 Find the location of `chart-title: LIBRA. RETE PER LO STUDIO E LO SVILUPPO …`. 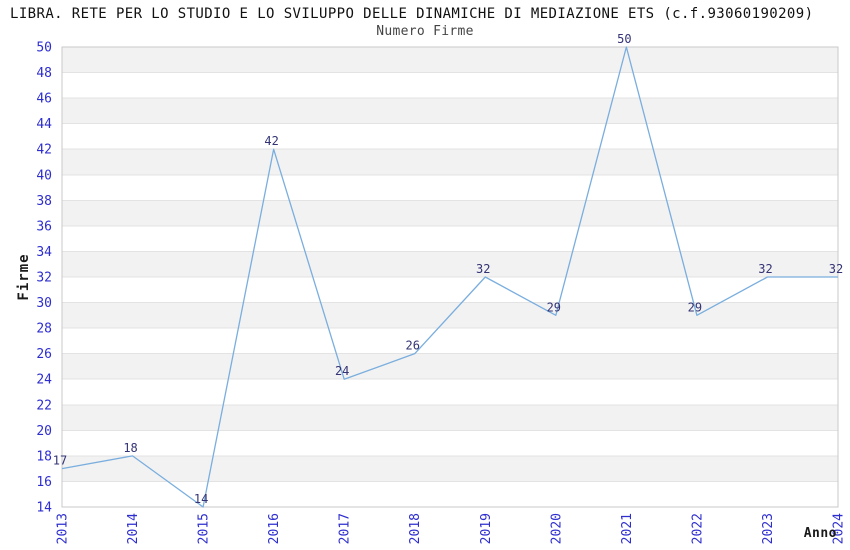

chart-title: LIBRA. RETE PER LO STUDIO E LO SVILUPPO … is located at coordinates (412, 14).